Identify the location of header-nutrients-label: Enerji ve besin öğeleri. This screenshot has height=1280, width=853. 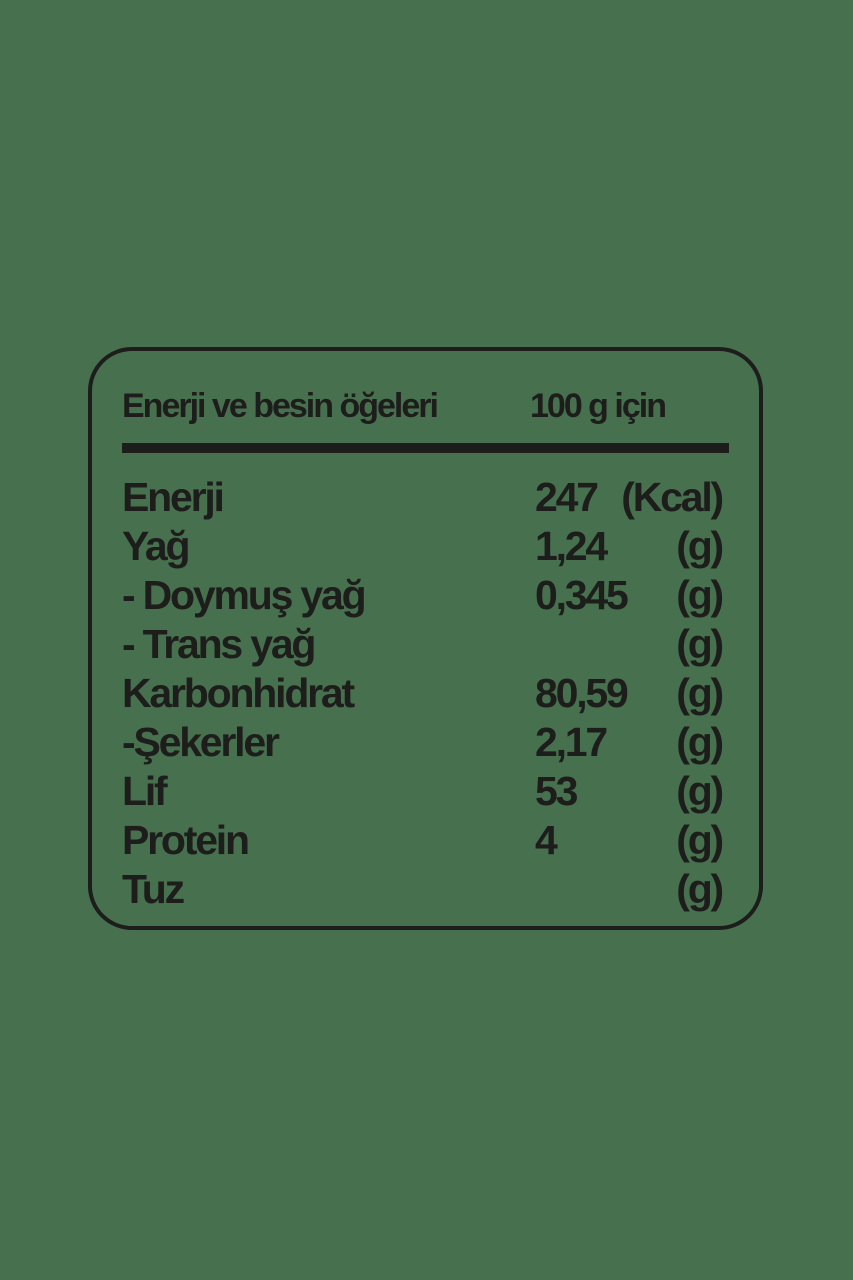
(280, 406).